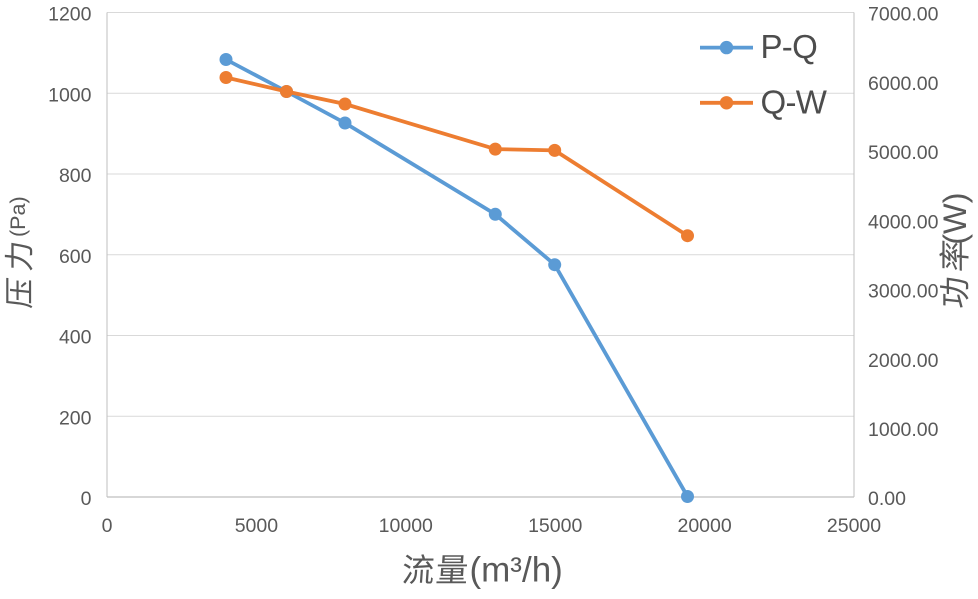 This screenshot has width=978, height=599. What do you see at coordinates (70, 15) in the screenshot?
I see `svg-text: 1200` at bounding box center [70, 15].